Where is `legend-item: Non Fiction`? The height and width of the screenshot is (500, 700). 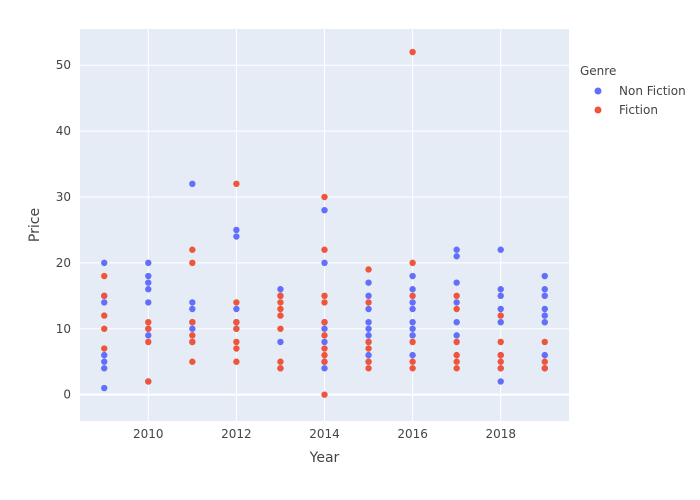
legend-item: Non Fiction is located at coordinates (640, 91).